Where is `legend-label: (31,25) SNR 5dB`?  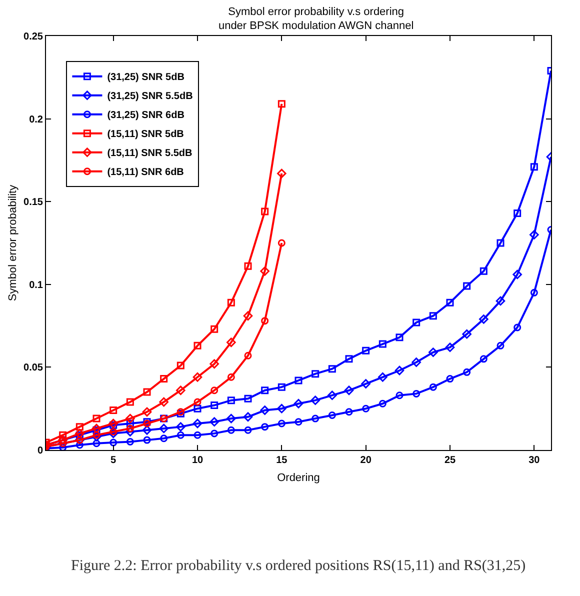 legend-label: (31,25) SNR 5dB is located at coordinates (145, 78).